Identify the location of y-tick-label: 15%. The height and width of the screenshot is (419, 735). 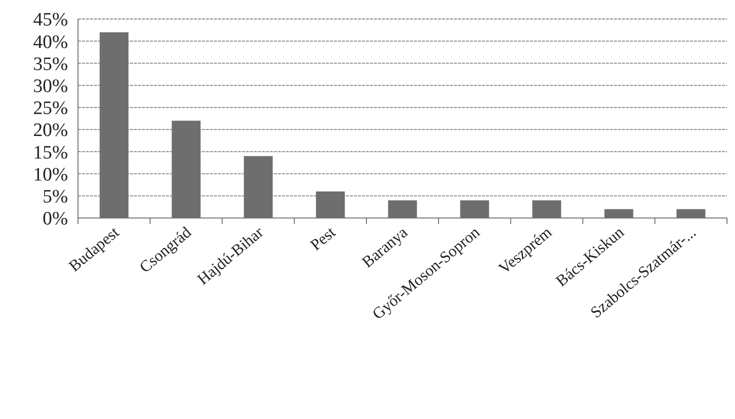
(50, 153).